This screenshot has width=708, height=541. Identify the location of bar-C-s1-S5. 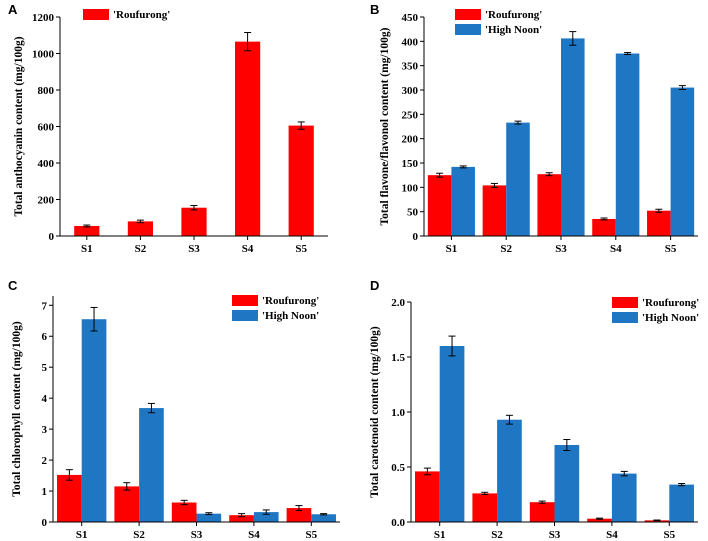
(299, 515).